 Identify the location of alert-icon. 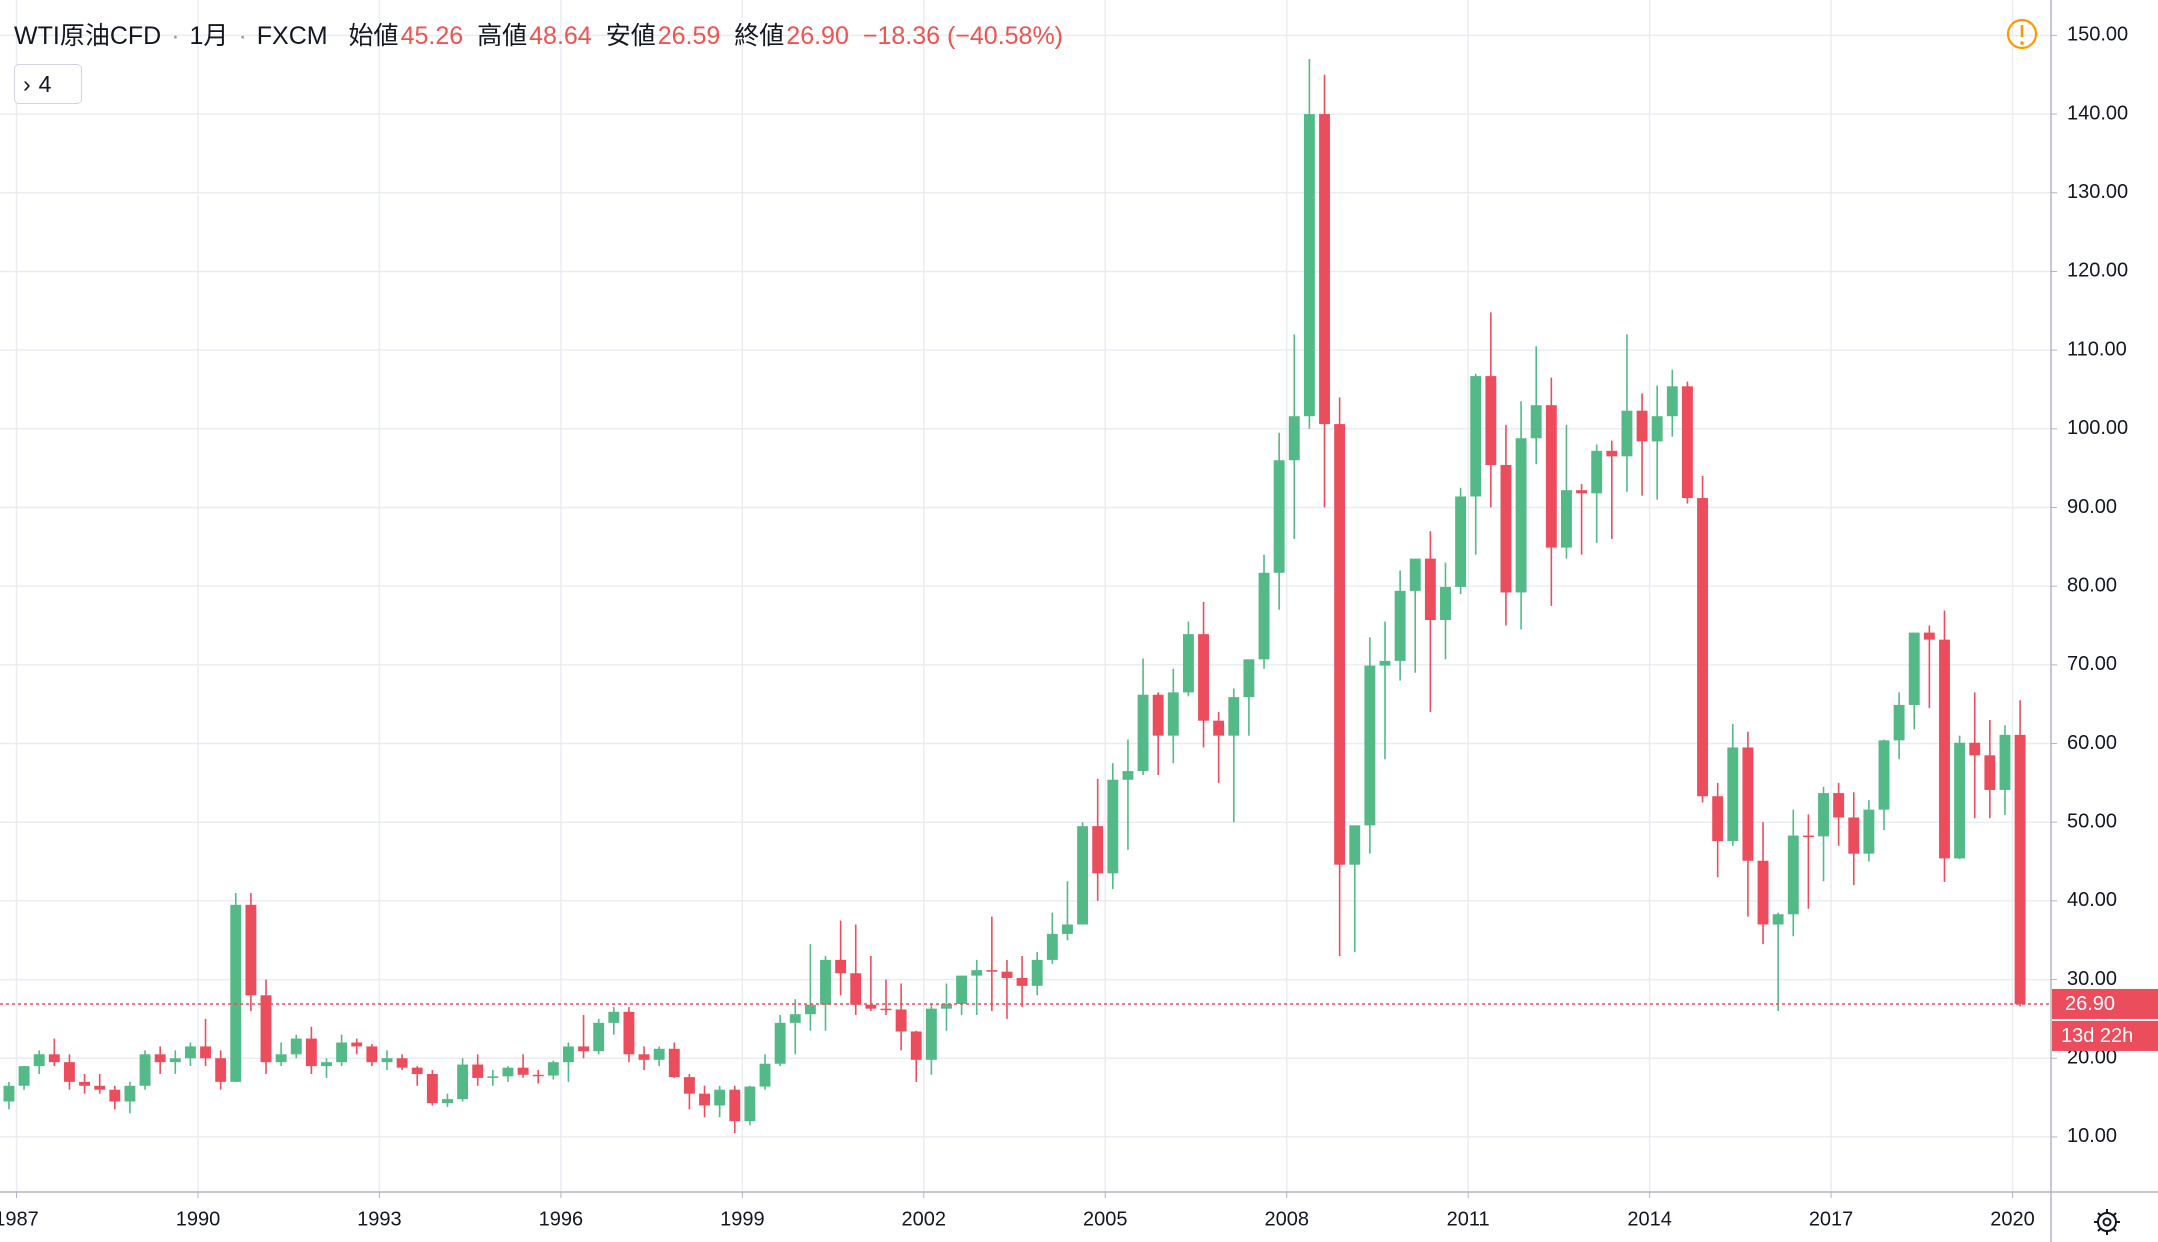
(2022, 34).